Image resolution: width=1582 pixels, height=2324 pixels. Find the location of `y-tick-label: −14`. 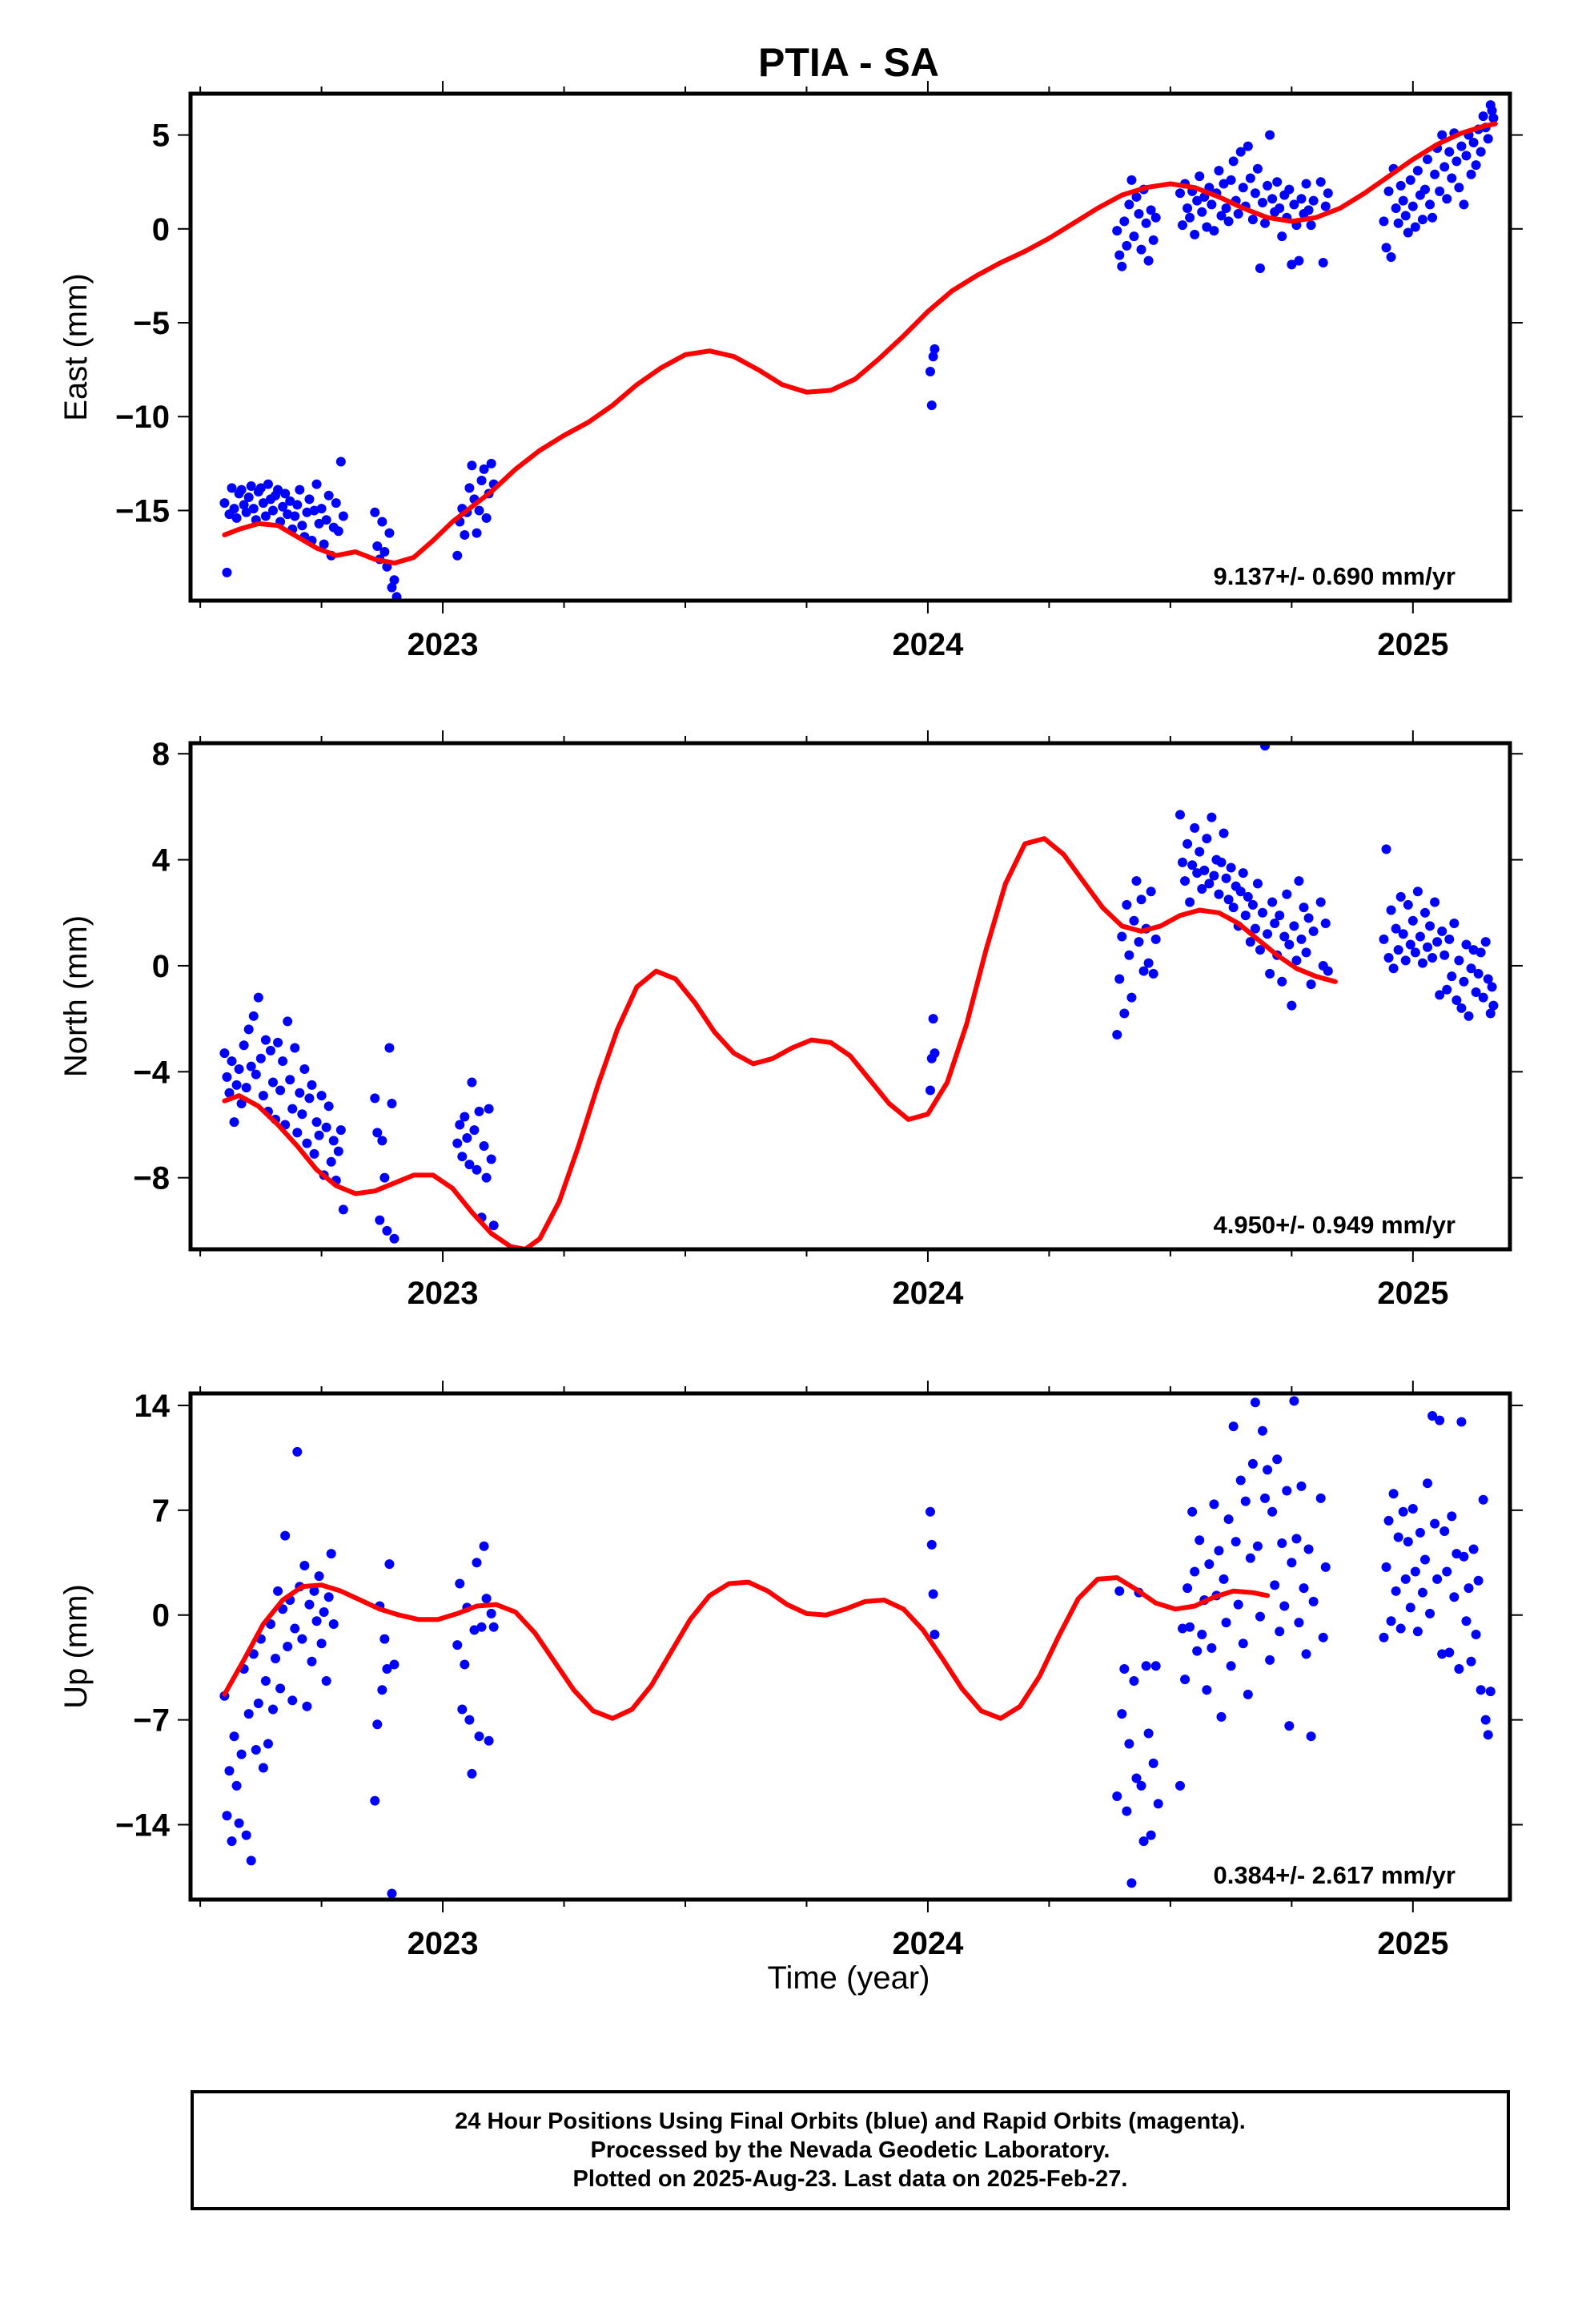

y-tick-label: −14 is located at coordinates (143, 1826).